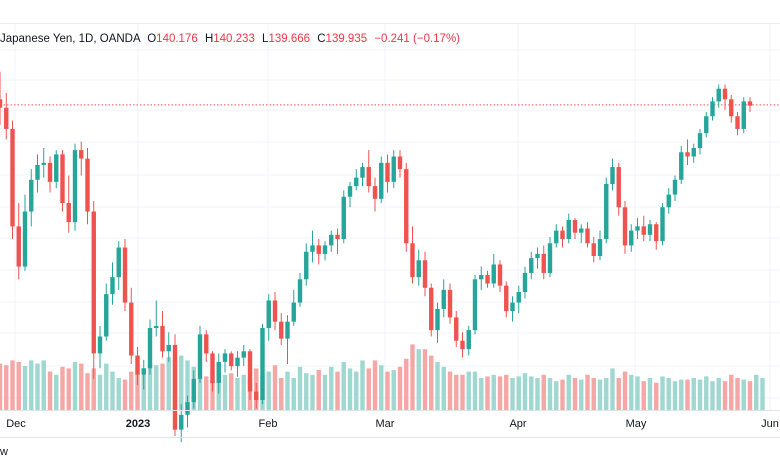 The image size is (780, 470). I want to click on bottom-divider, so click(390, 437).